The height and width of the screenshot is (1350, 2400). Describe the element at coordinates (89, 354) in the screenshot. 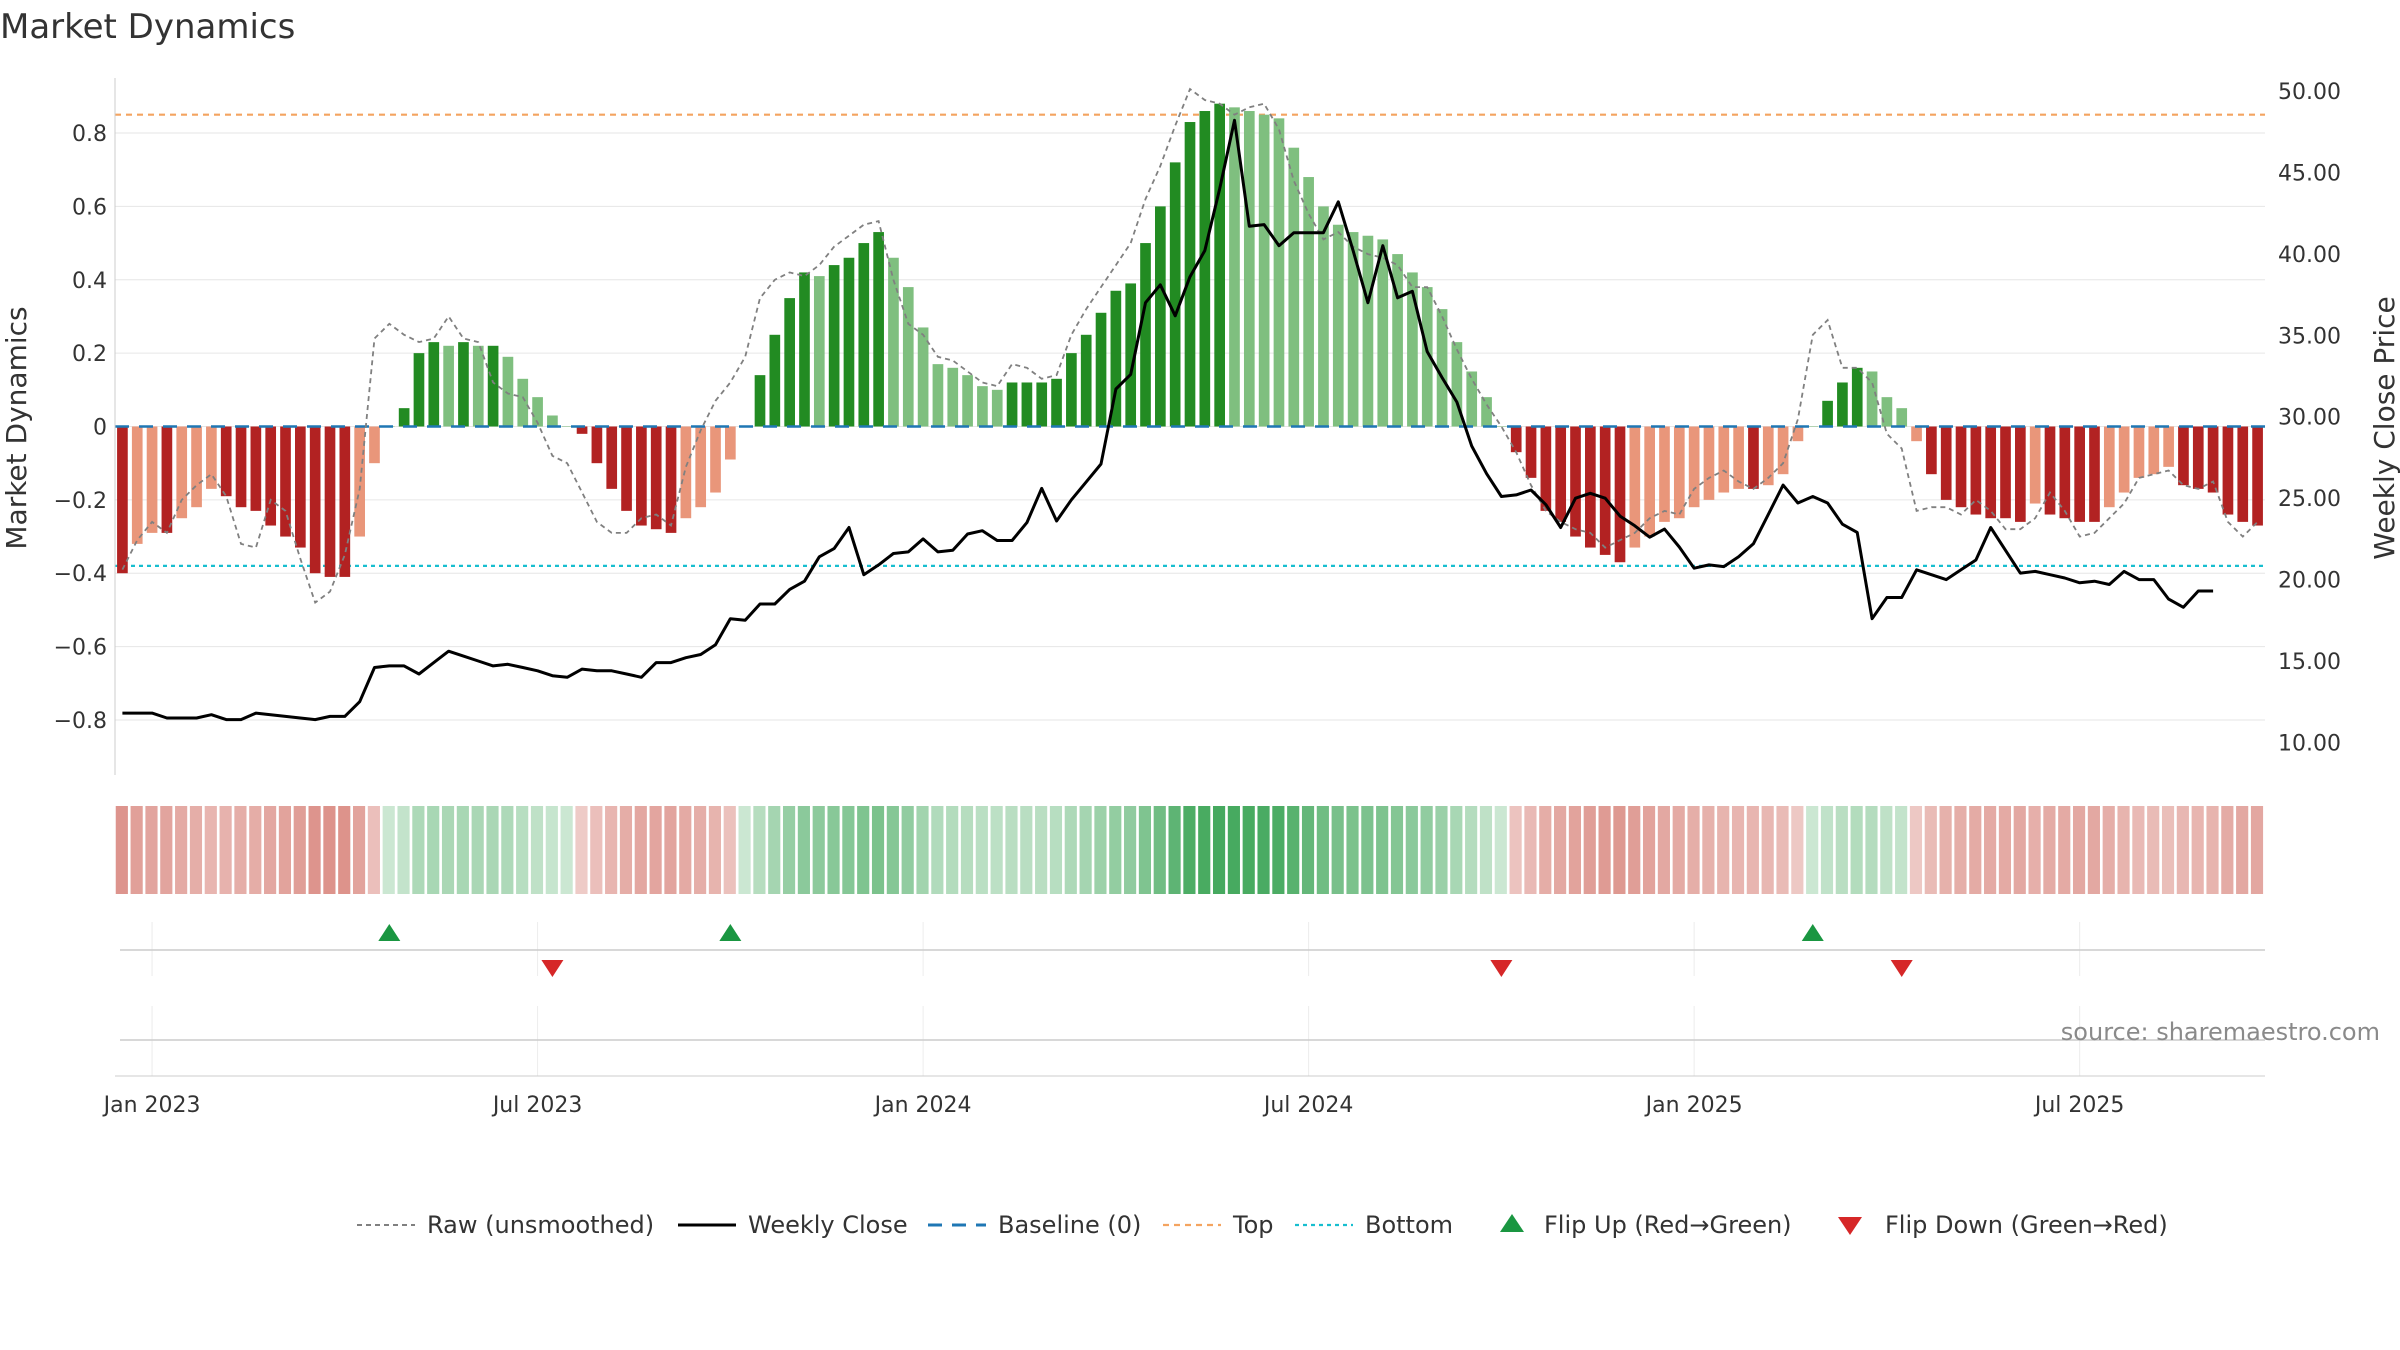

I see `left-tick-label: 0.2` at that location.